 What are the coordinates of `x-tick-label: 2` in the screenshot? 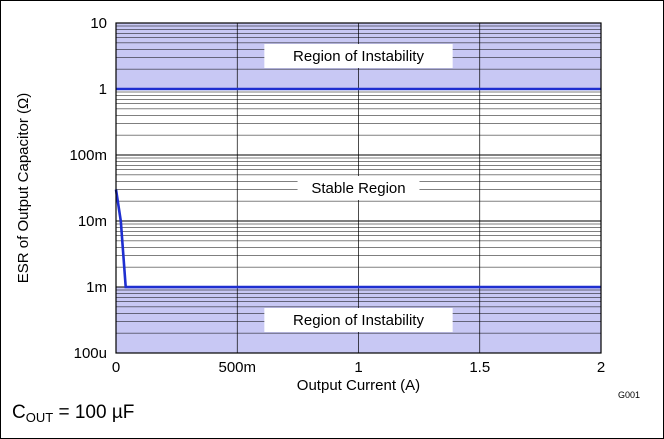 It's located at (601, 367).